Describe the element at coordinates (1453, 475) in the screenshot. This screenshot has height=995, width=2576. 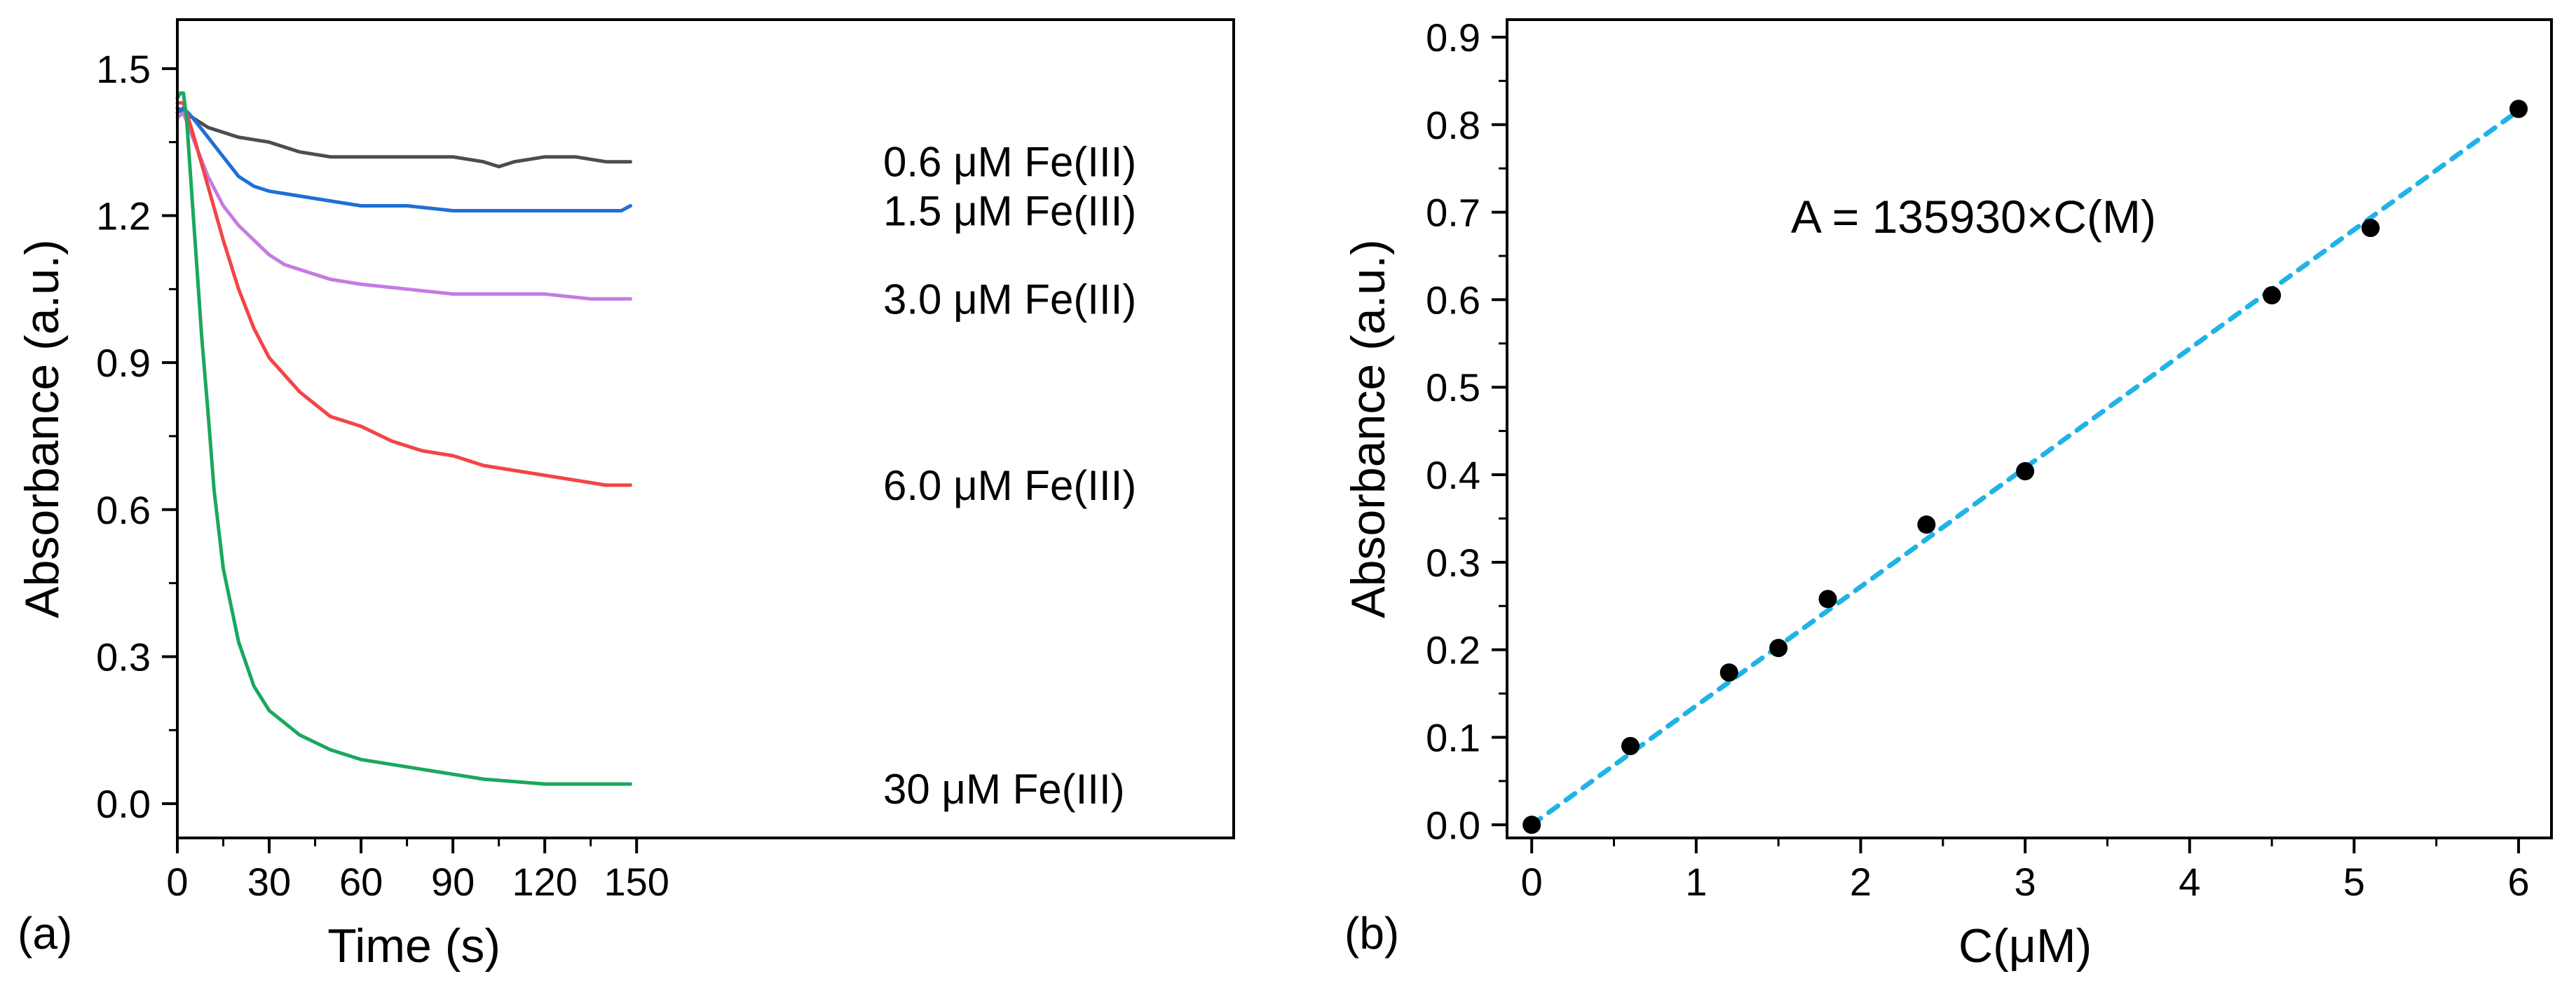
I see `panel-b-y-tick-label: 0.4` at that location.